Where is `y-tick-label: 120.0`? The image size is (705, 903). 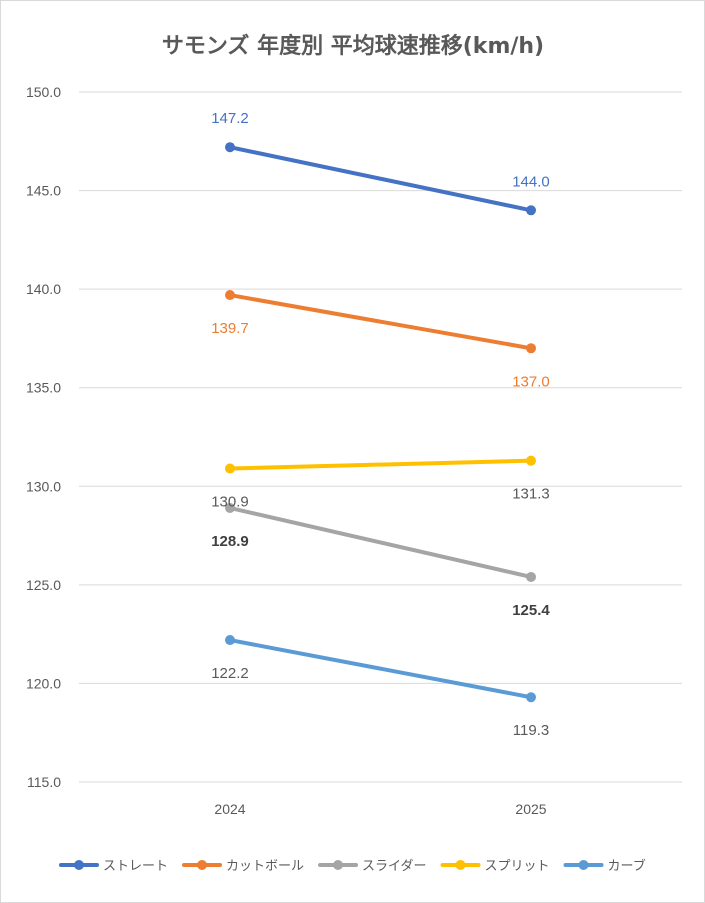
y-tick-label: 120.0 is located at coordinates (43, 683).